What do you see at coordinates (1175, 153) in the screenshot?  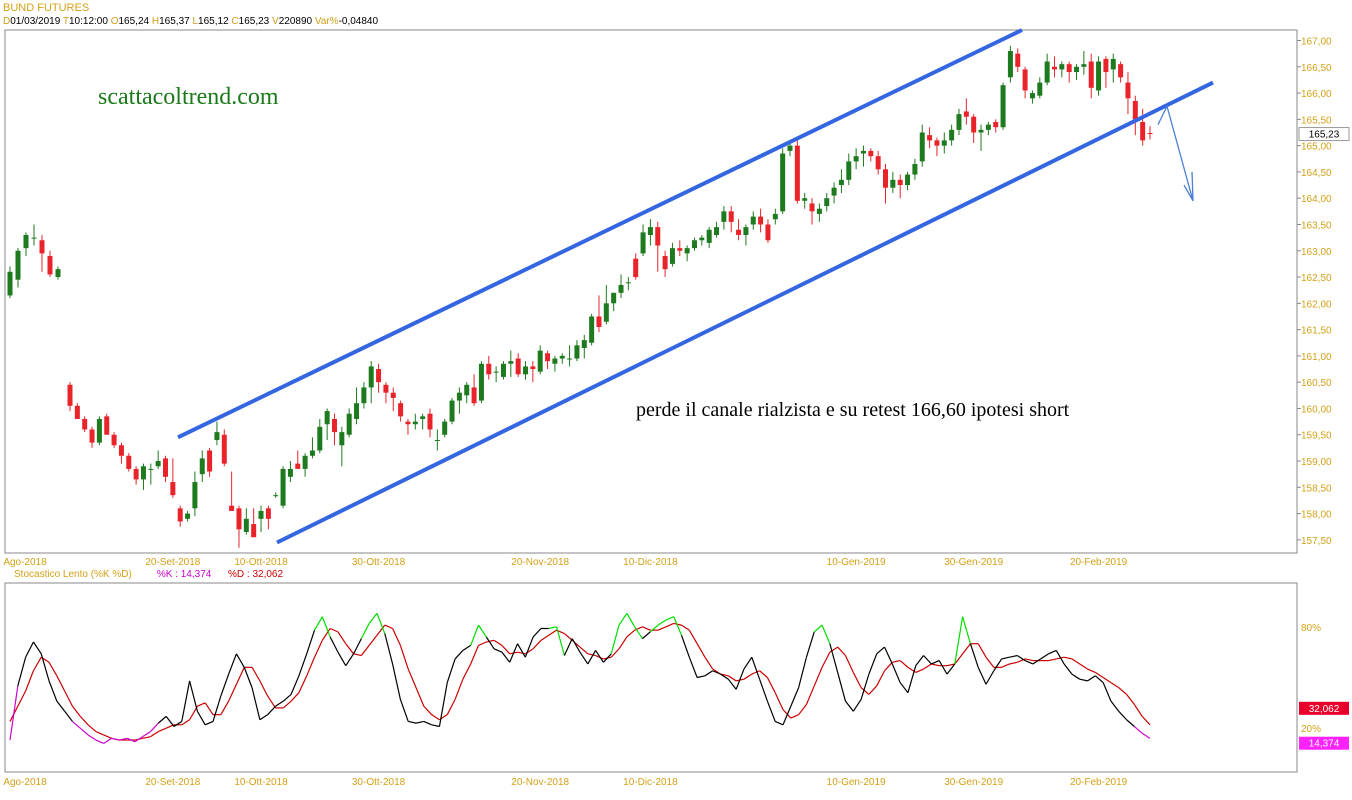 I see `forecast-arrow` at bounding box center [1175, 153].